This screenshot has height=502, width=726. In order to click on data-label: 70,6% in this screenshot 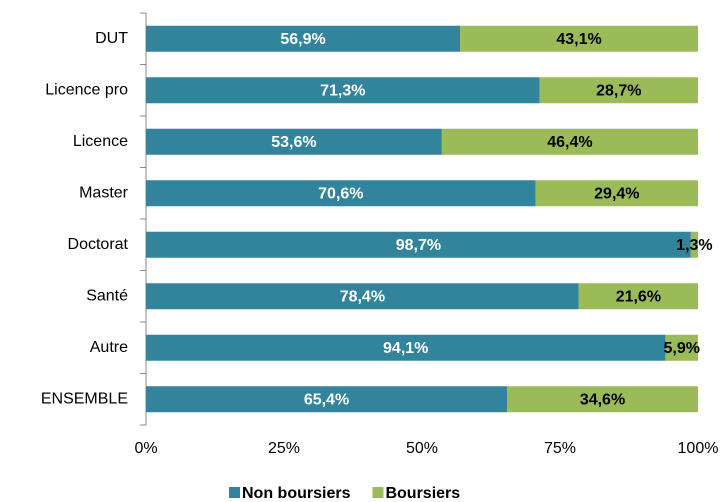, I will do `click(340, 193)`.